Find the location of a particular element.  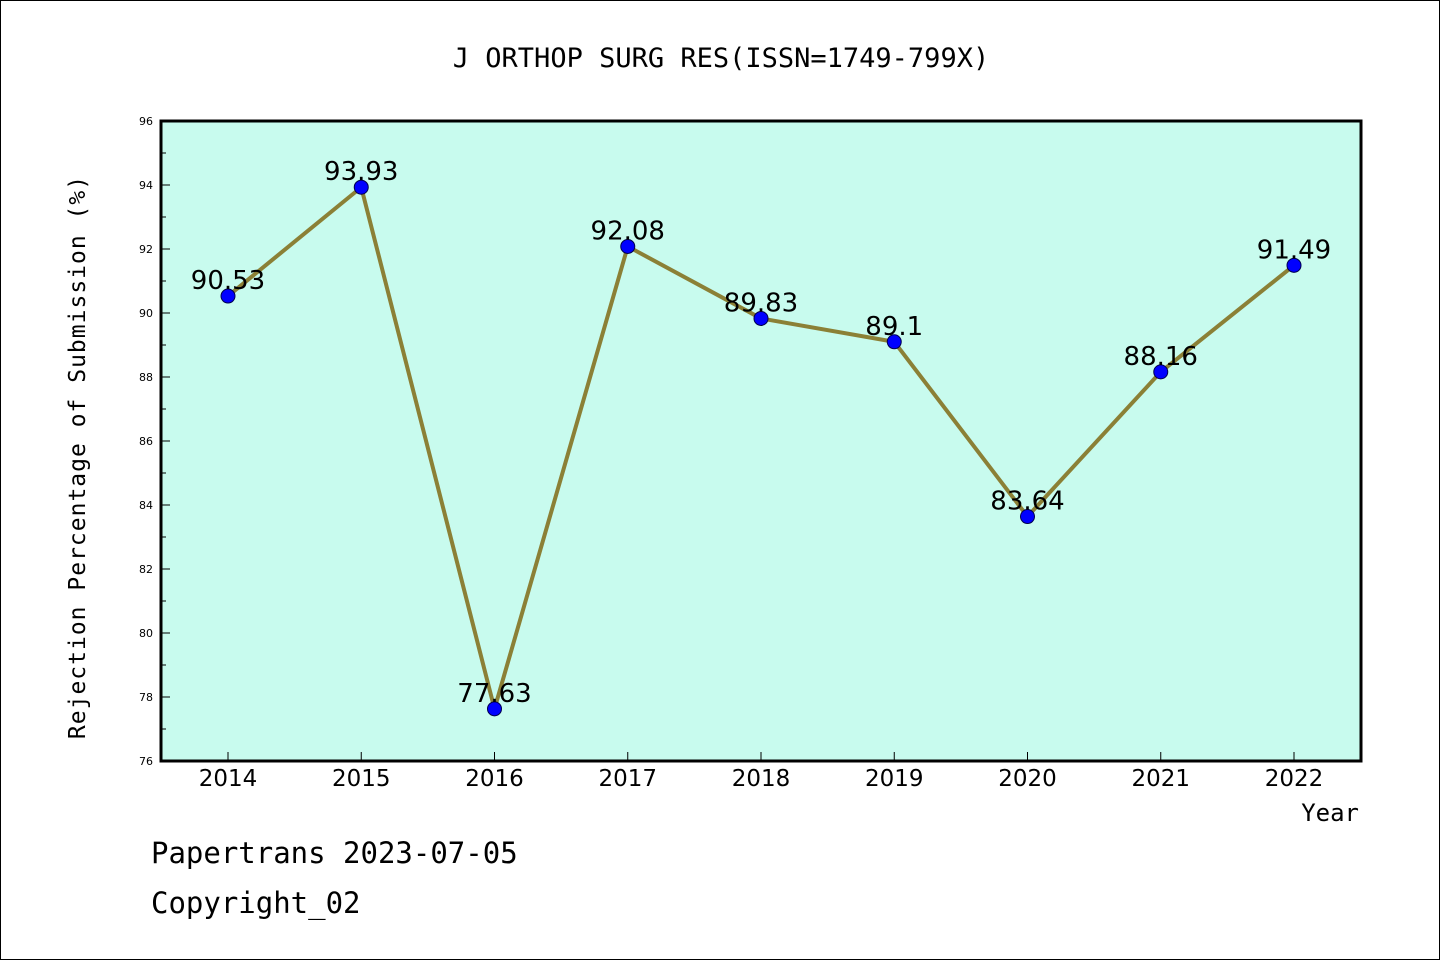

chart-title: J ORTHOP SURG RES(ISSN=1749-799X) is located at coordinates (721, 58).